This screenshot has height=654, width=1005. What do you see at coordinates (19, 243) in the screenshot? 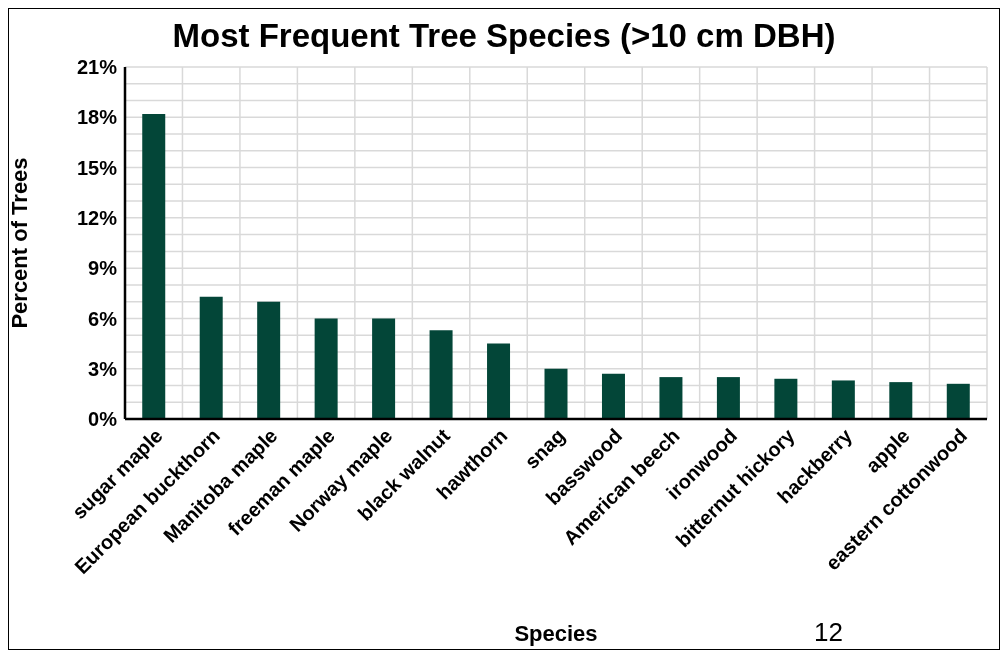
I see `y-axis-title: Percent of Trees` at bounding box center [19, 243].